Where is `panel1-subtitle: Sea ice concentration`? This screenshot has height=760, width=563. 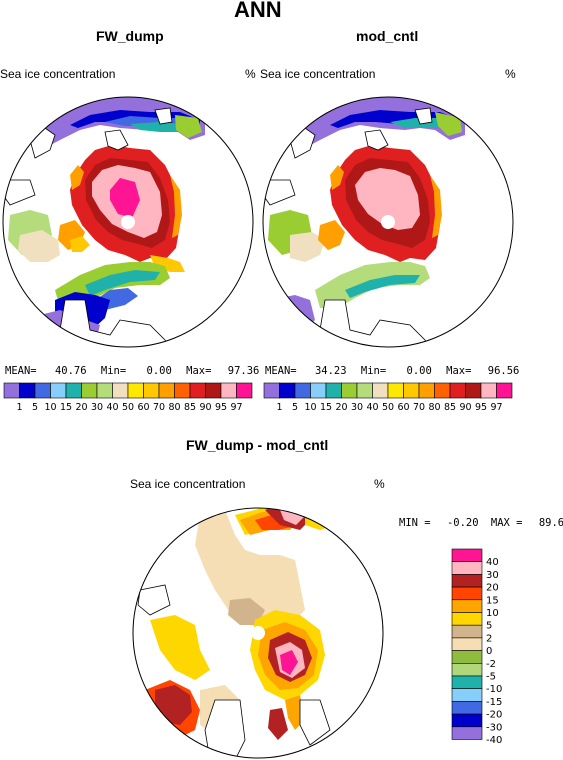 panel1-subtitle: Sea ice concentration is located at coordinates (58, 74).